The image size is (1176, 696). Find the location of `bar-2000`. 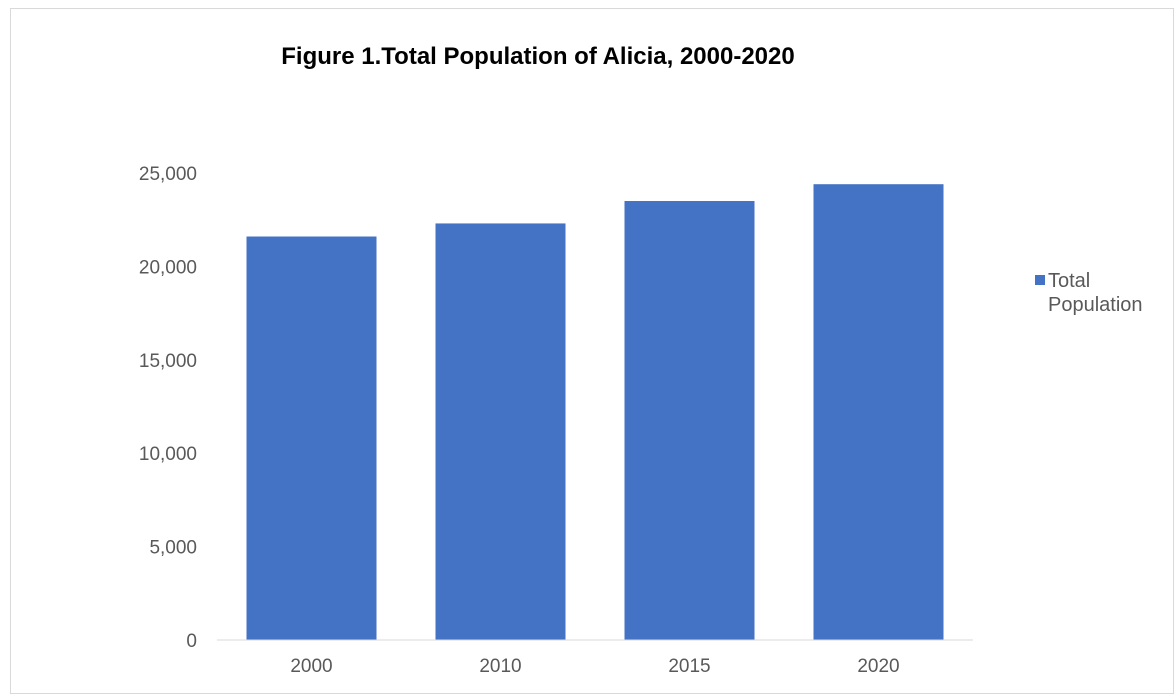

bar-2000 is located at coordinates (311, 438).